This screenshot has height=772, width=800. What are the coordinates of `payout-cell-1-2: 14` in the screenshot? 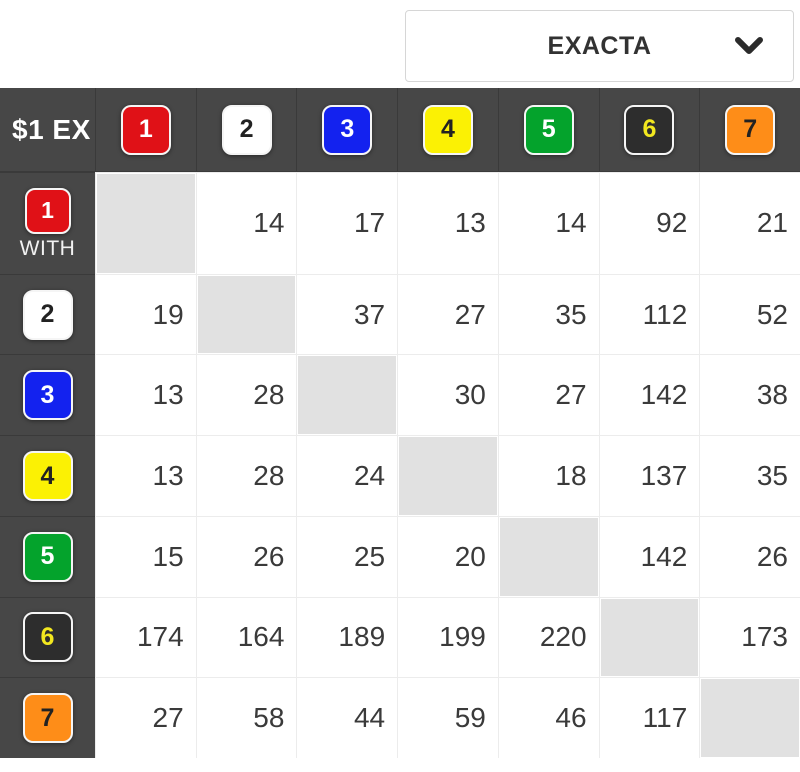 It's located at (246, 223).